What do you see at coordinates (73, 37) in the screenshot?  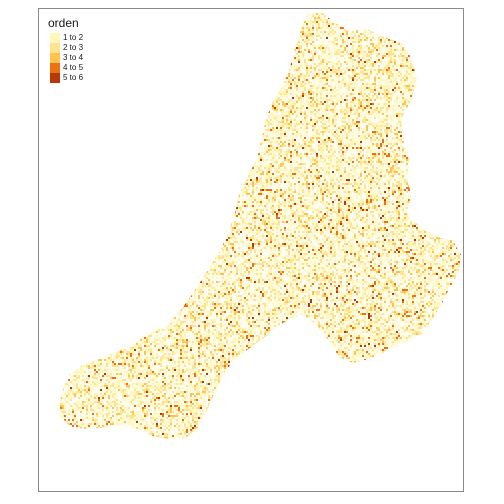 I see `legend-label: 1 to 2` at bounding box center [73, 37].